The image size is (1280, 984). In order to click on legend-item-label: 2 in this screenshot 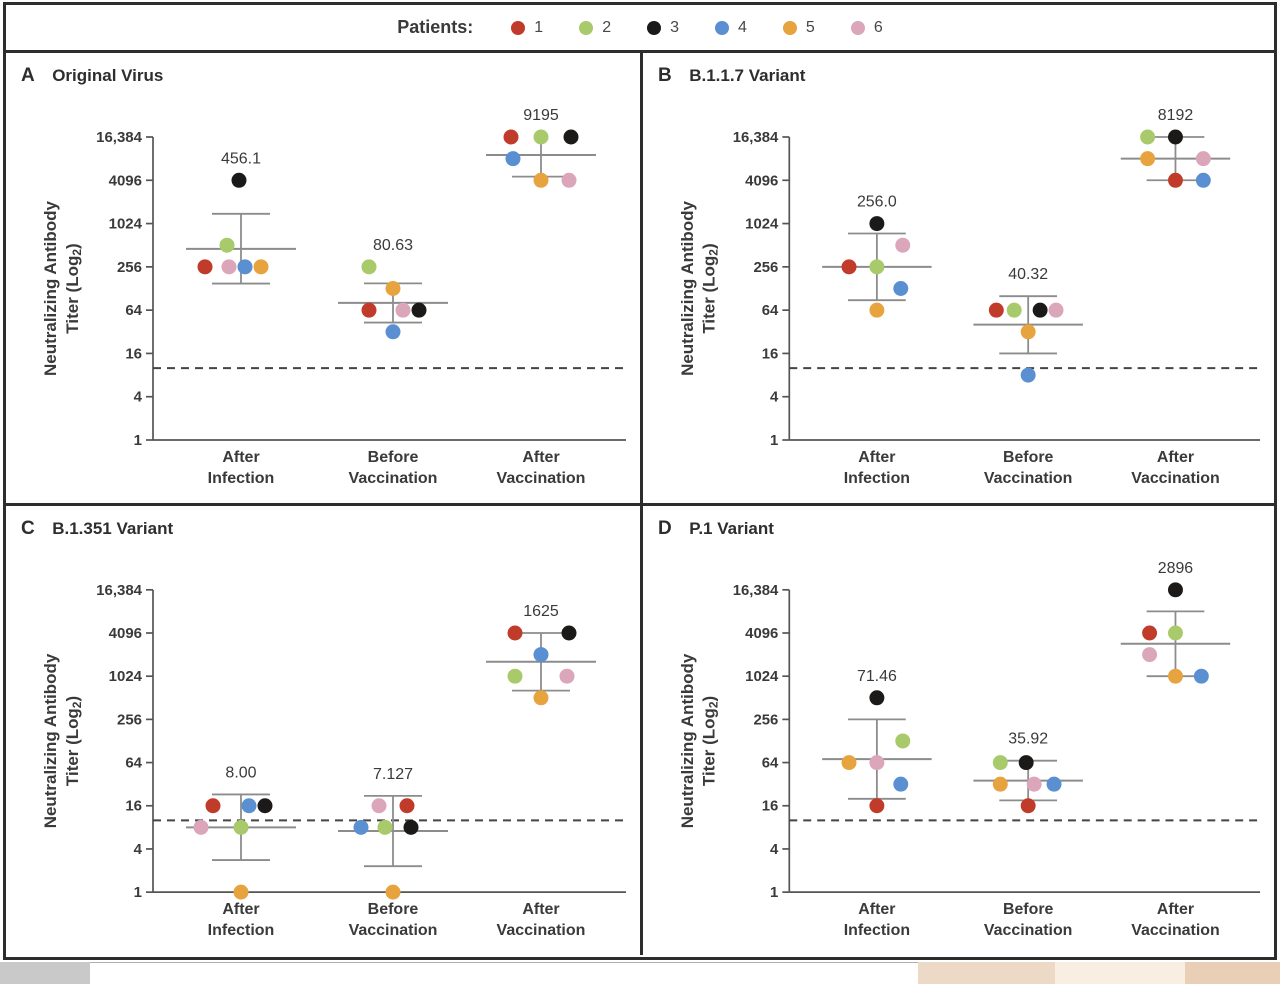, I will do `click(607, 27)`.